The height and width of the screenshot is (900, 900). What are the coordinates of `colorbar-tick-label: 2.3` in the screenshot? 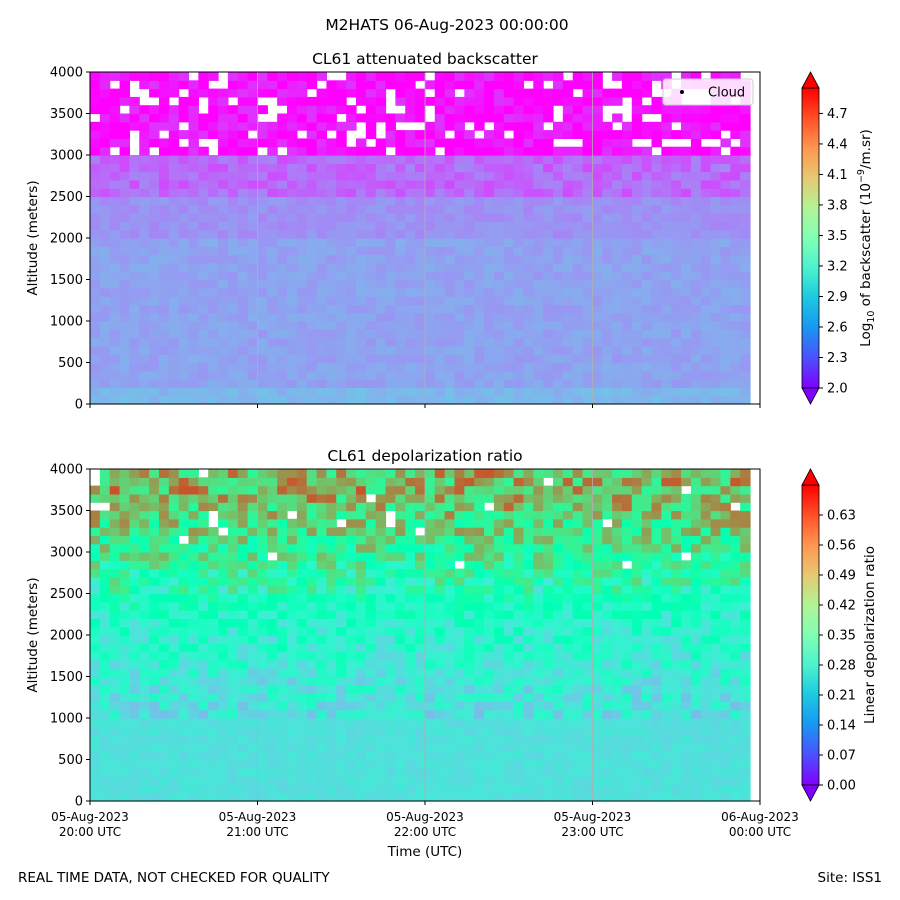 It's located at (837, 358).